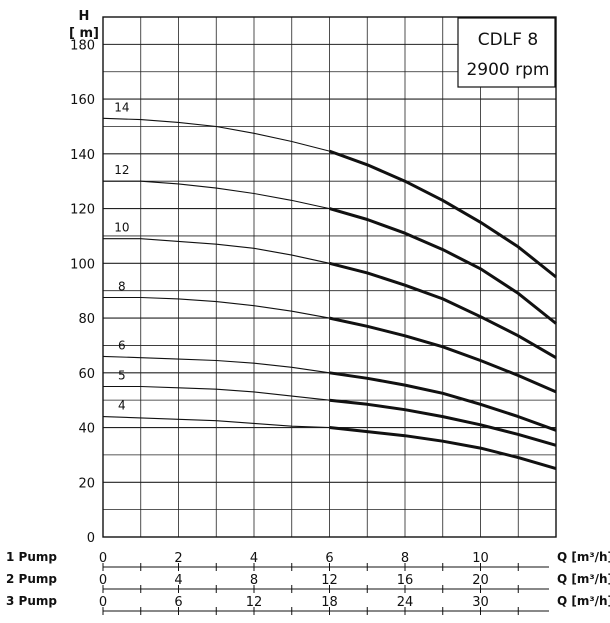 The image size is (610, 623). Describe the element at coordinates (508, 40) in the screenshot. I see `chart-title: CDLF 8` at that location.